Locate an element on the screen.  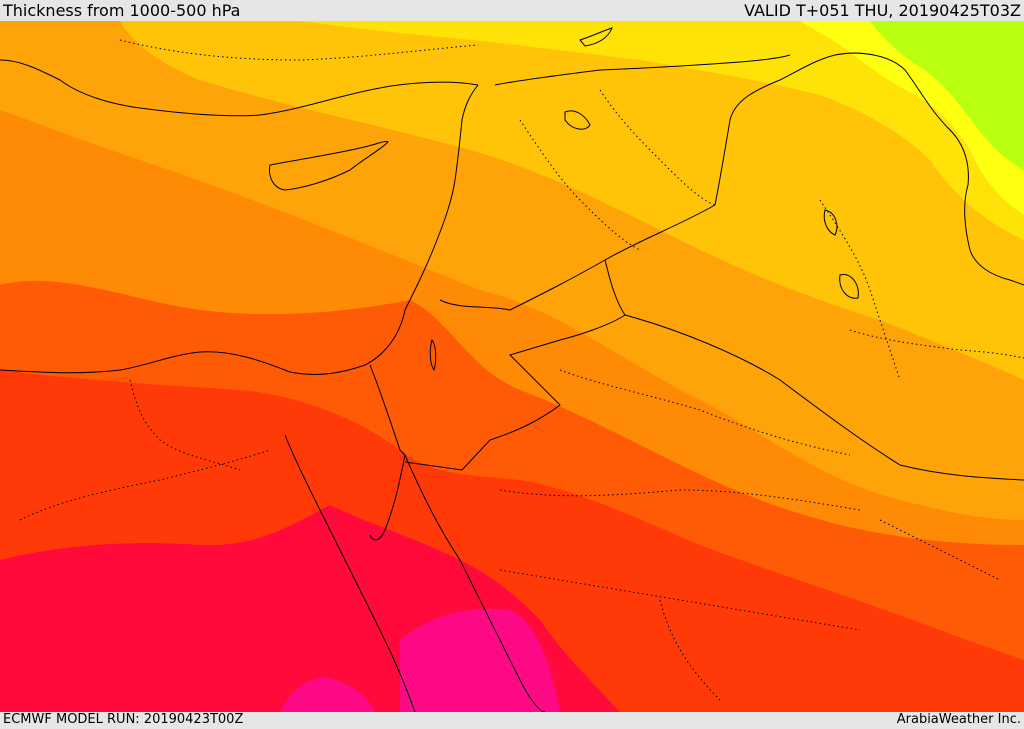
valid-time: VALID T+051 THU, 20190425T03Z is located at coordinates (882, 10).